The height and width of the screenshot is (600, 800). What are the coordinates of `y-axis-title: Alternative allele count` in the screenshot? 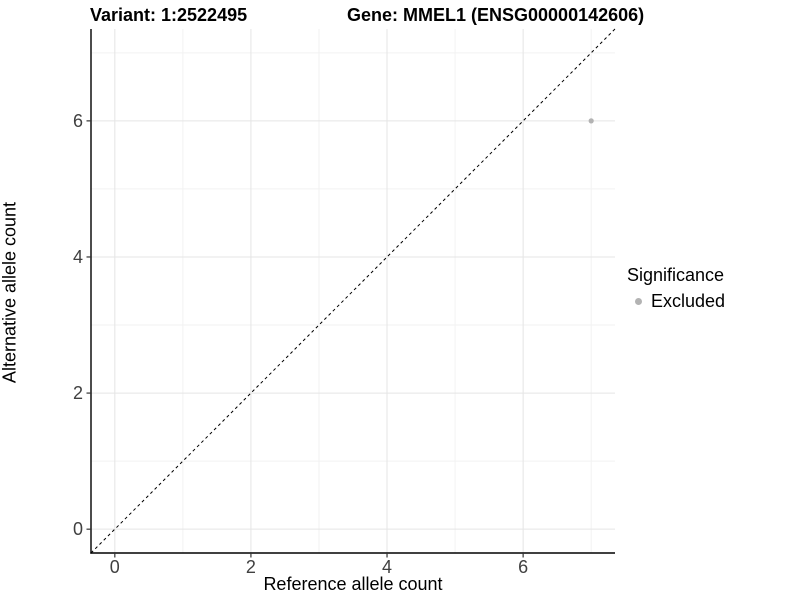 It's located at (10, 292).